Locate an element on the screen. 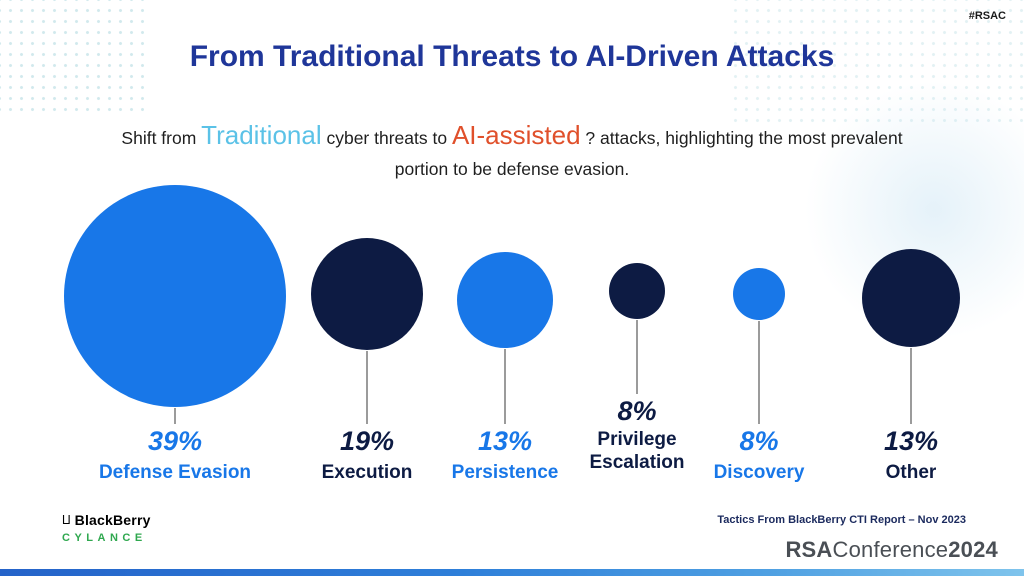 The height and width of the screenshot is (576, 1024). bubble-category: Execution is located at coordinates (367, 472).